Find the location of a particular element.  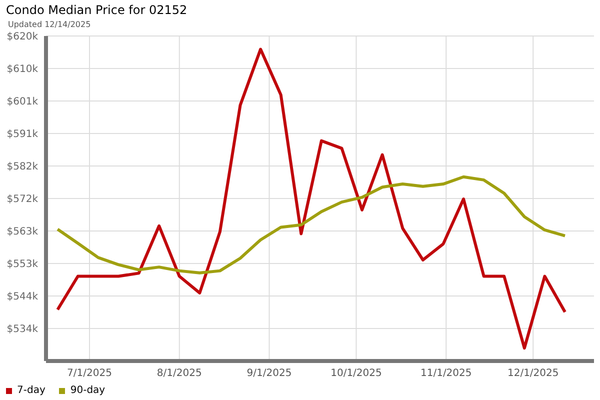

x-tick-label: 11/1/2025 is located at coordinates (446, 374).